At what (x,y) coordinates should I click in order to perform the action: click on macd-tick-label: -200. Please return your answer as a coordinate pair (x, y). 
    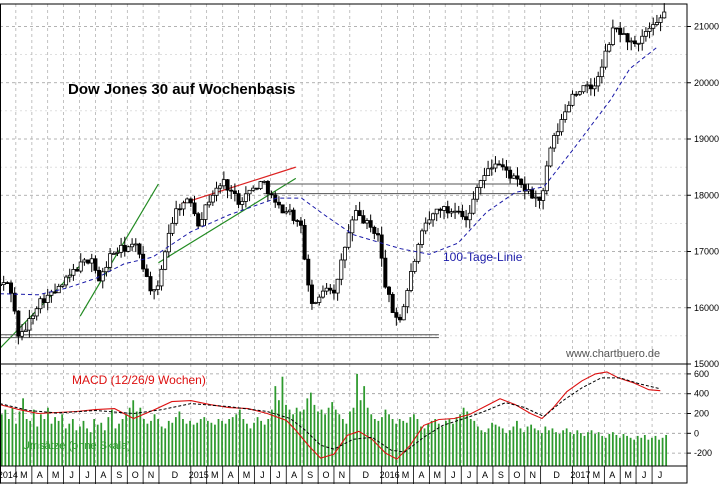
    Looking at the image, I should click on (703, 453).